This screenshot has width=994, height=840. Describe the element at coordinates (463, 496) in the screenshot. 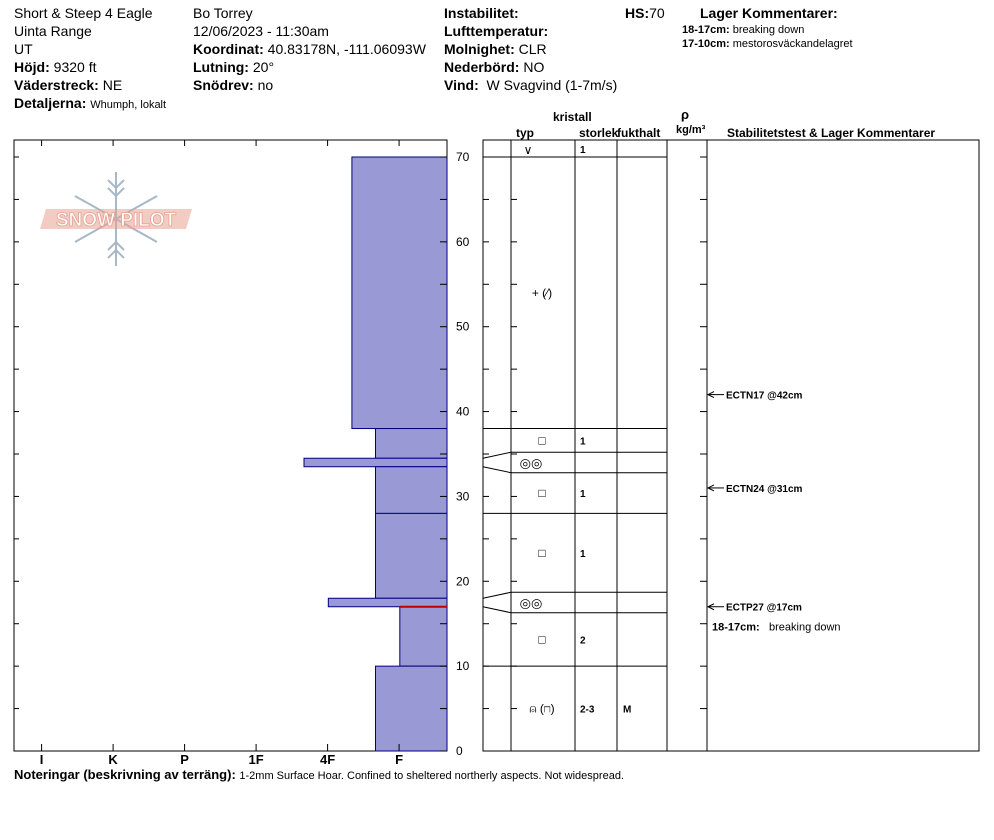

I see `depth-tick-label: 30` at that location.